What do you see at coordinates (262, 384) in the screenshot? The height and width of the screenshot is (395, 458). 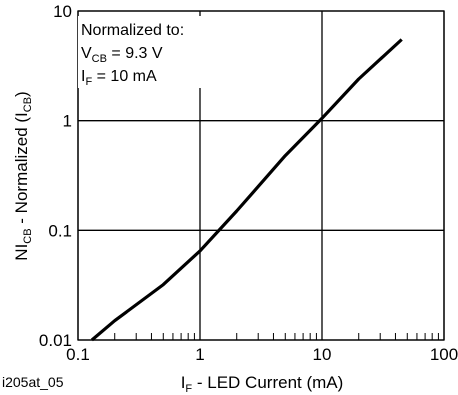 I see `x-axis-title: IF - LED Current (mA)` at bounding box center [262, 384].